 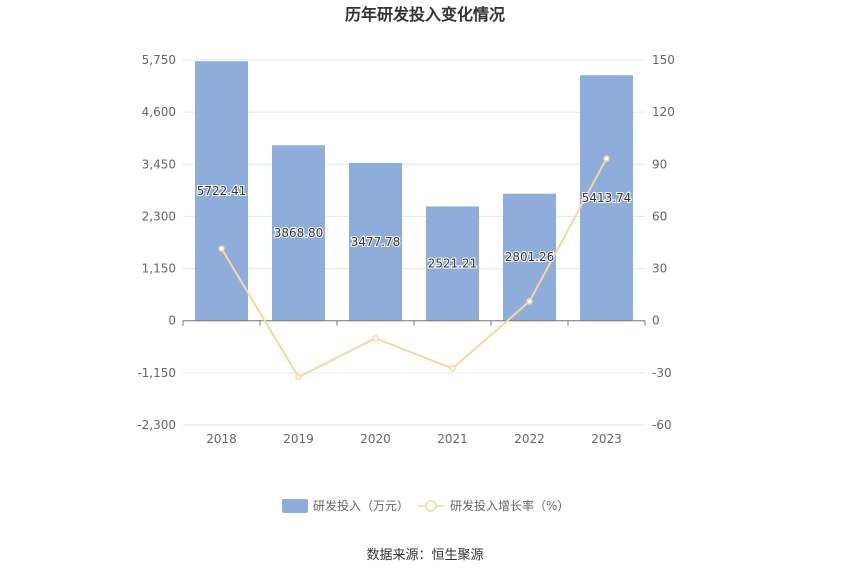 I want to click on chart-title: 历年研发投入变化情况, so click(x=425, y=14).